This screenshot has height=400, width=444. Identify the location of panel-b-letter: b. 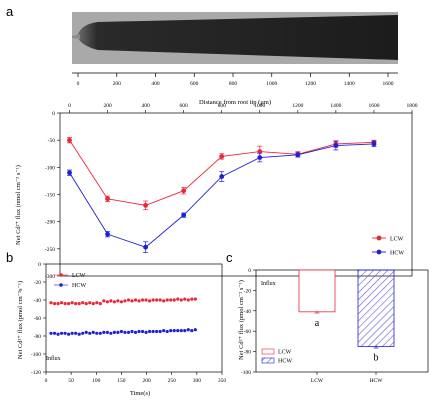
(9, 257).